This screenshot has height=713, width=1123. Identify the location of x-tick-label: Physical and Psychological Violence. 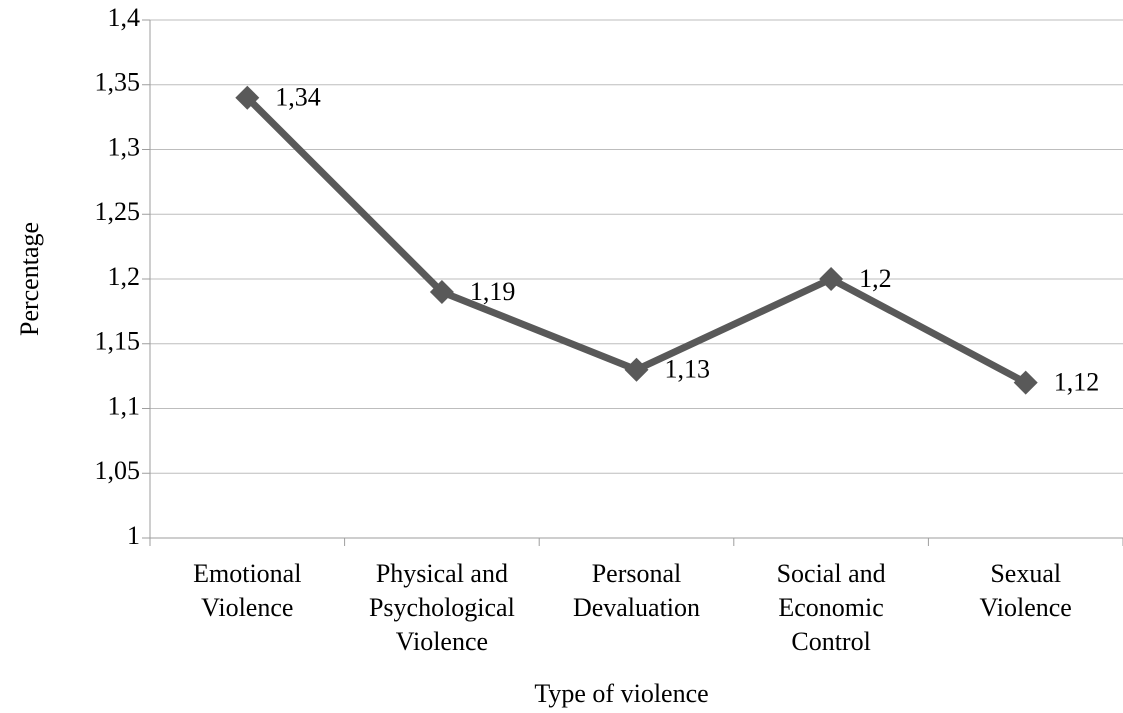
(442, 607).